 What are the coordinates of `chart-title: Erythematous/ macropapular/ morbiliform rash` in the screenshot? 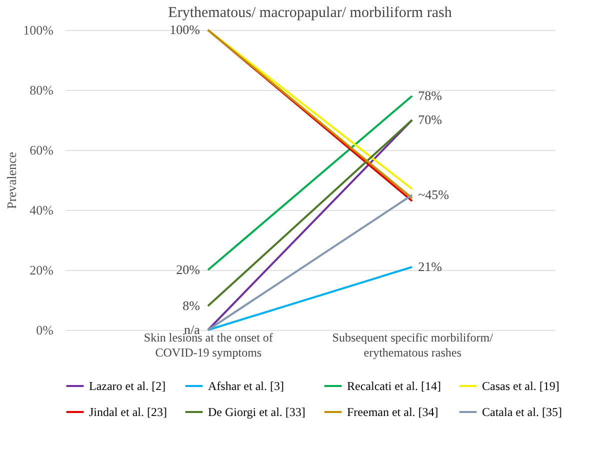 It's located at (310, 13).